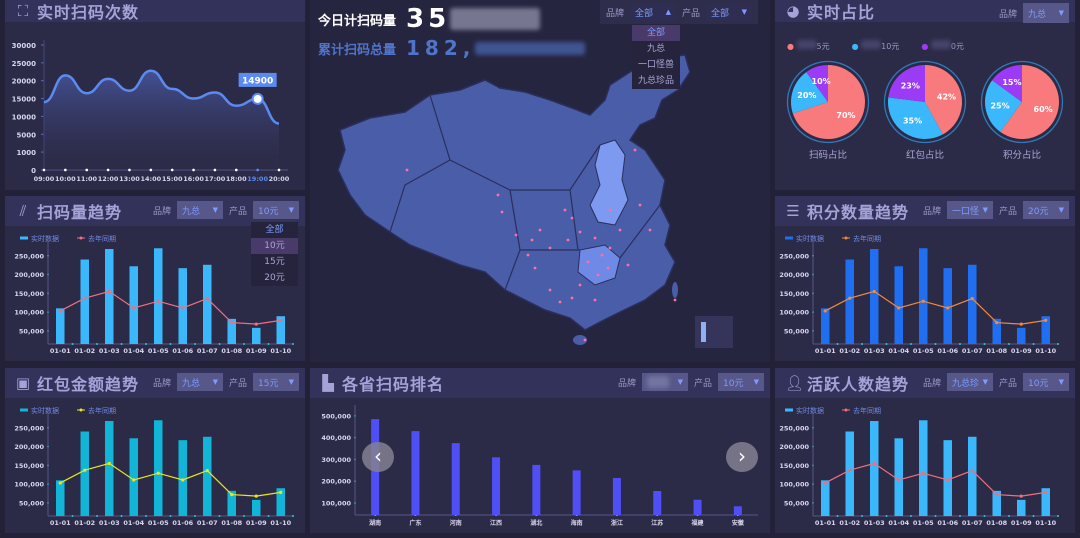 This screenshot has width=1080, height=538. Describe the element at coordinates (810, 238) in the screenshot. I see `legend-label: 实时数据` at that location.